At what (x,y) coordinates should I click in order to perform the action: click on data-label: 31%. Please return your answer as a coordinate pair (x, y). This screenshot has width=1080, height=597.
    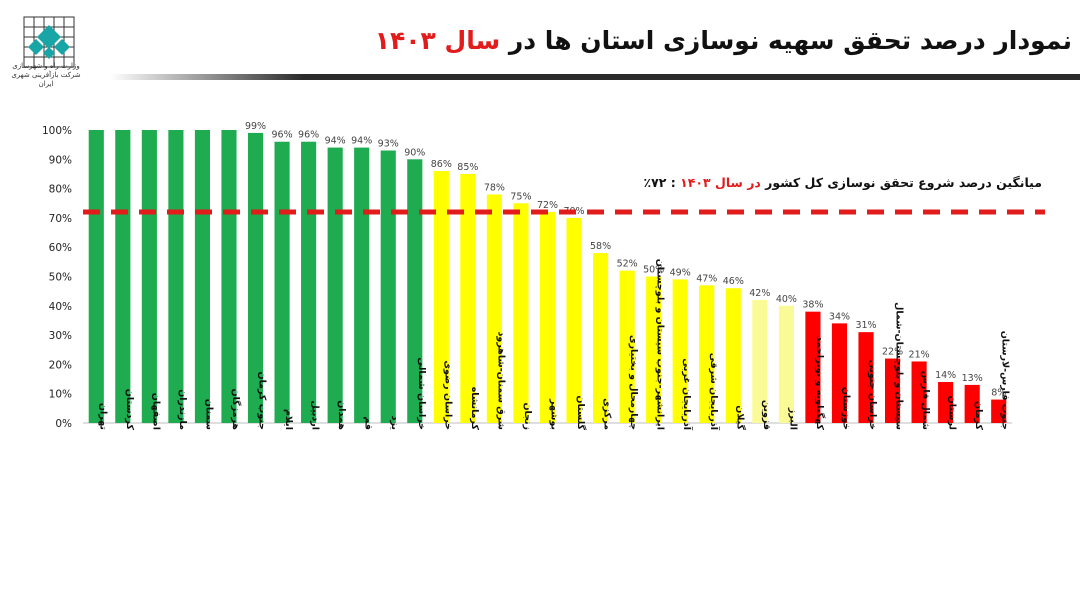
    Looking at the image, I should click on (865, 325).